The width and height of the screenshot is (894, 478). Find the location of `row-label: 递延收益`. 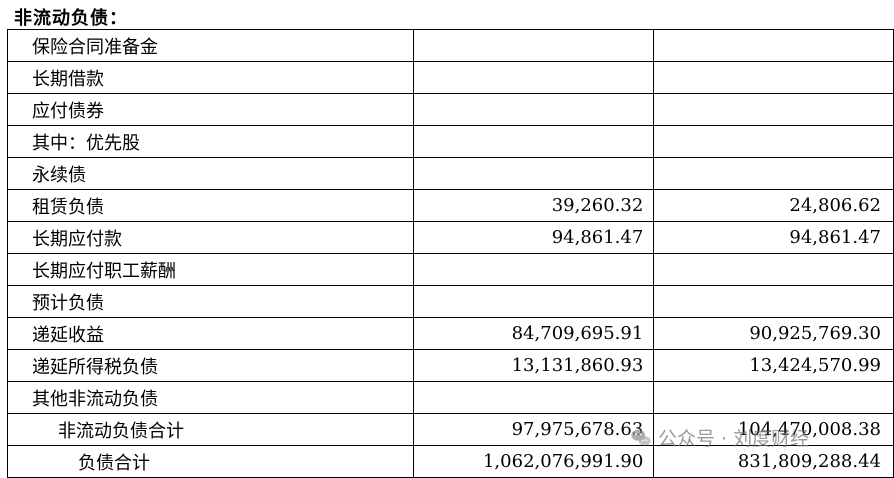

row-label: 递延收益 is located at coordinates (210, 333).